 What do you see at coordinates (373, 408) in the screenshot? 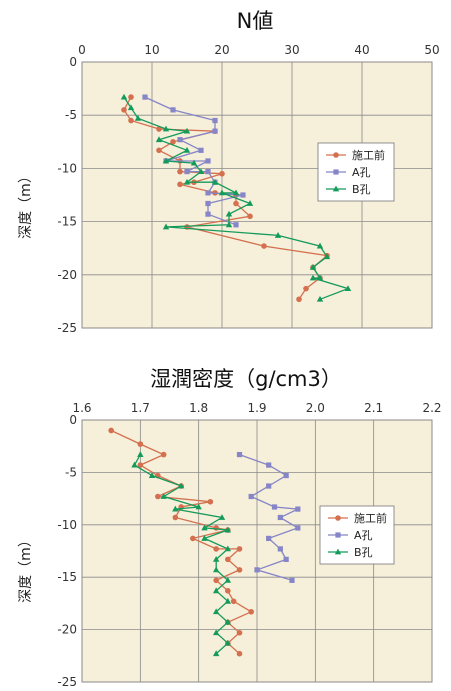
I see `x-tick-label: 2.1` at bounding box center [373, 408].